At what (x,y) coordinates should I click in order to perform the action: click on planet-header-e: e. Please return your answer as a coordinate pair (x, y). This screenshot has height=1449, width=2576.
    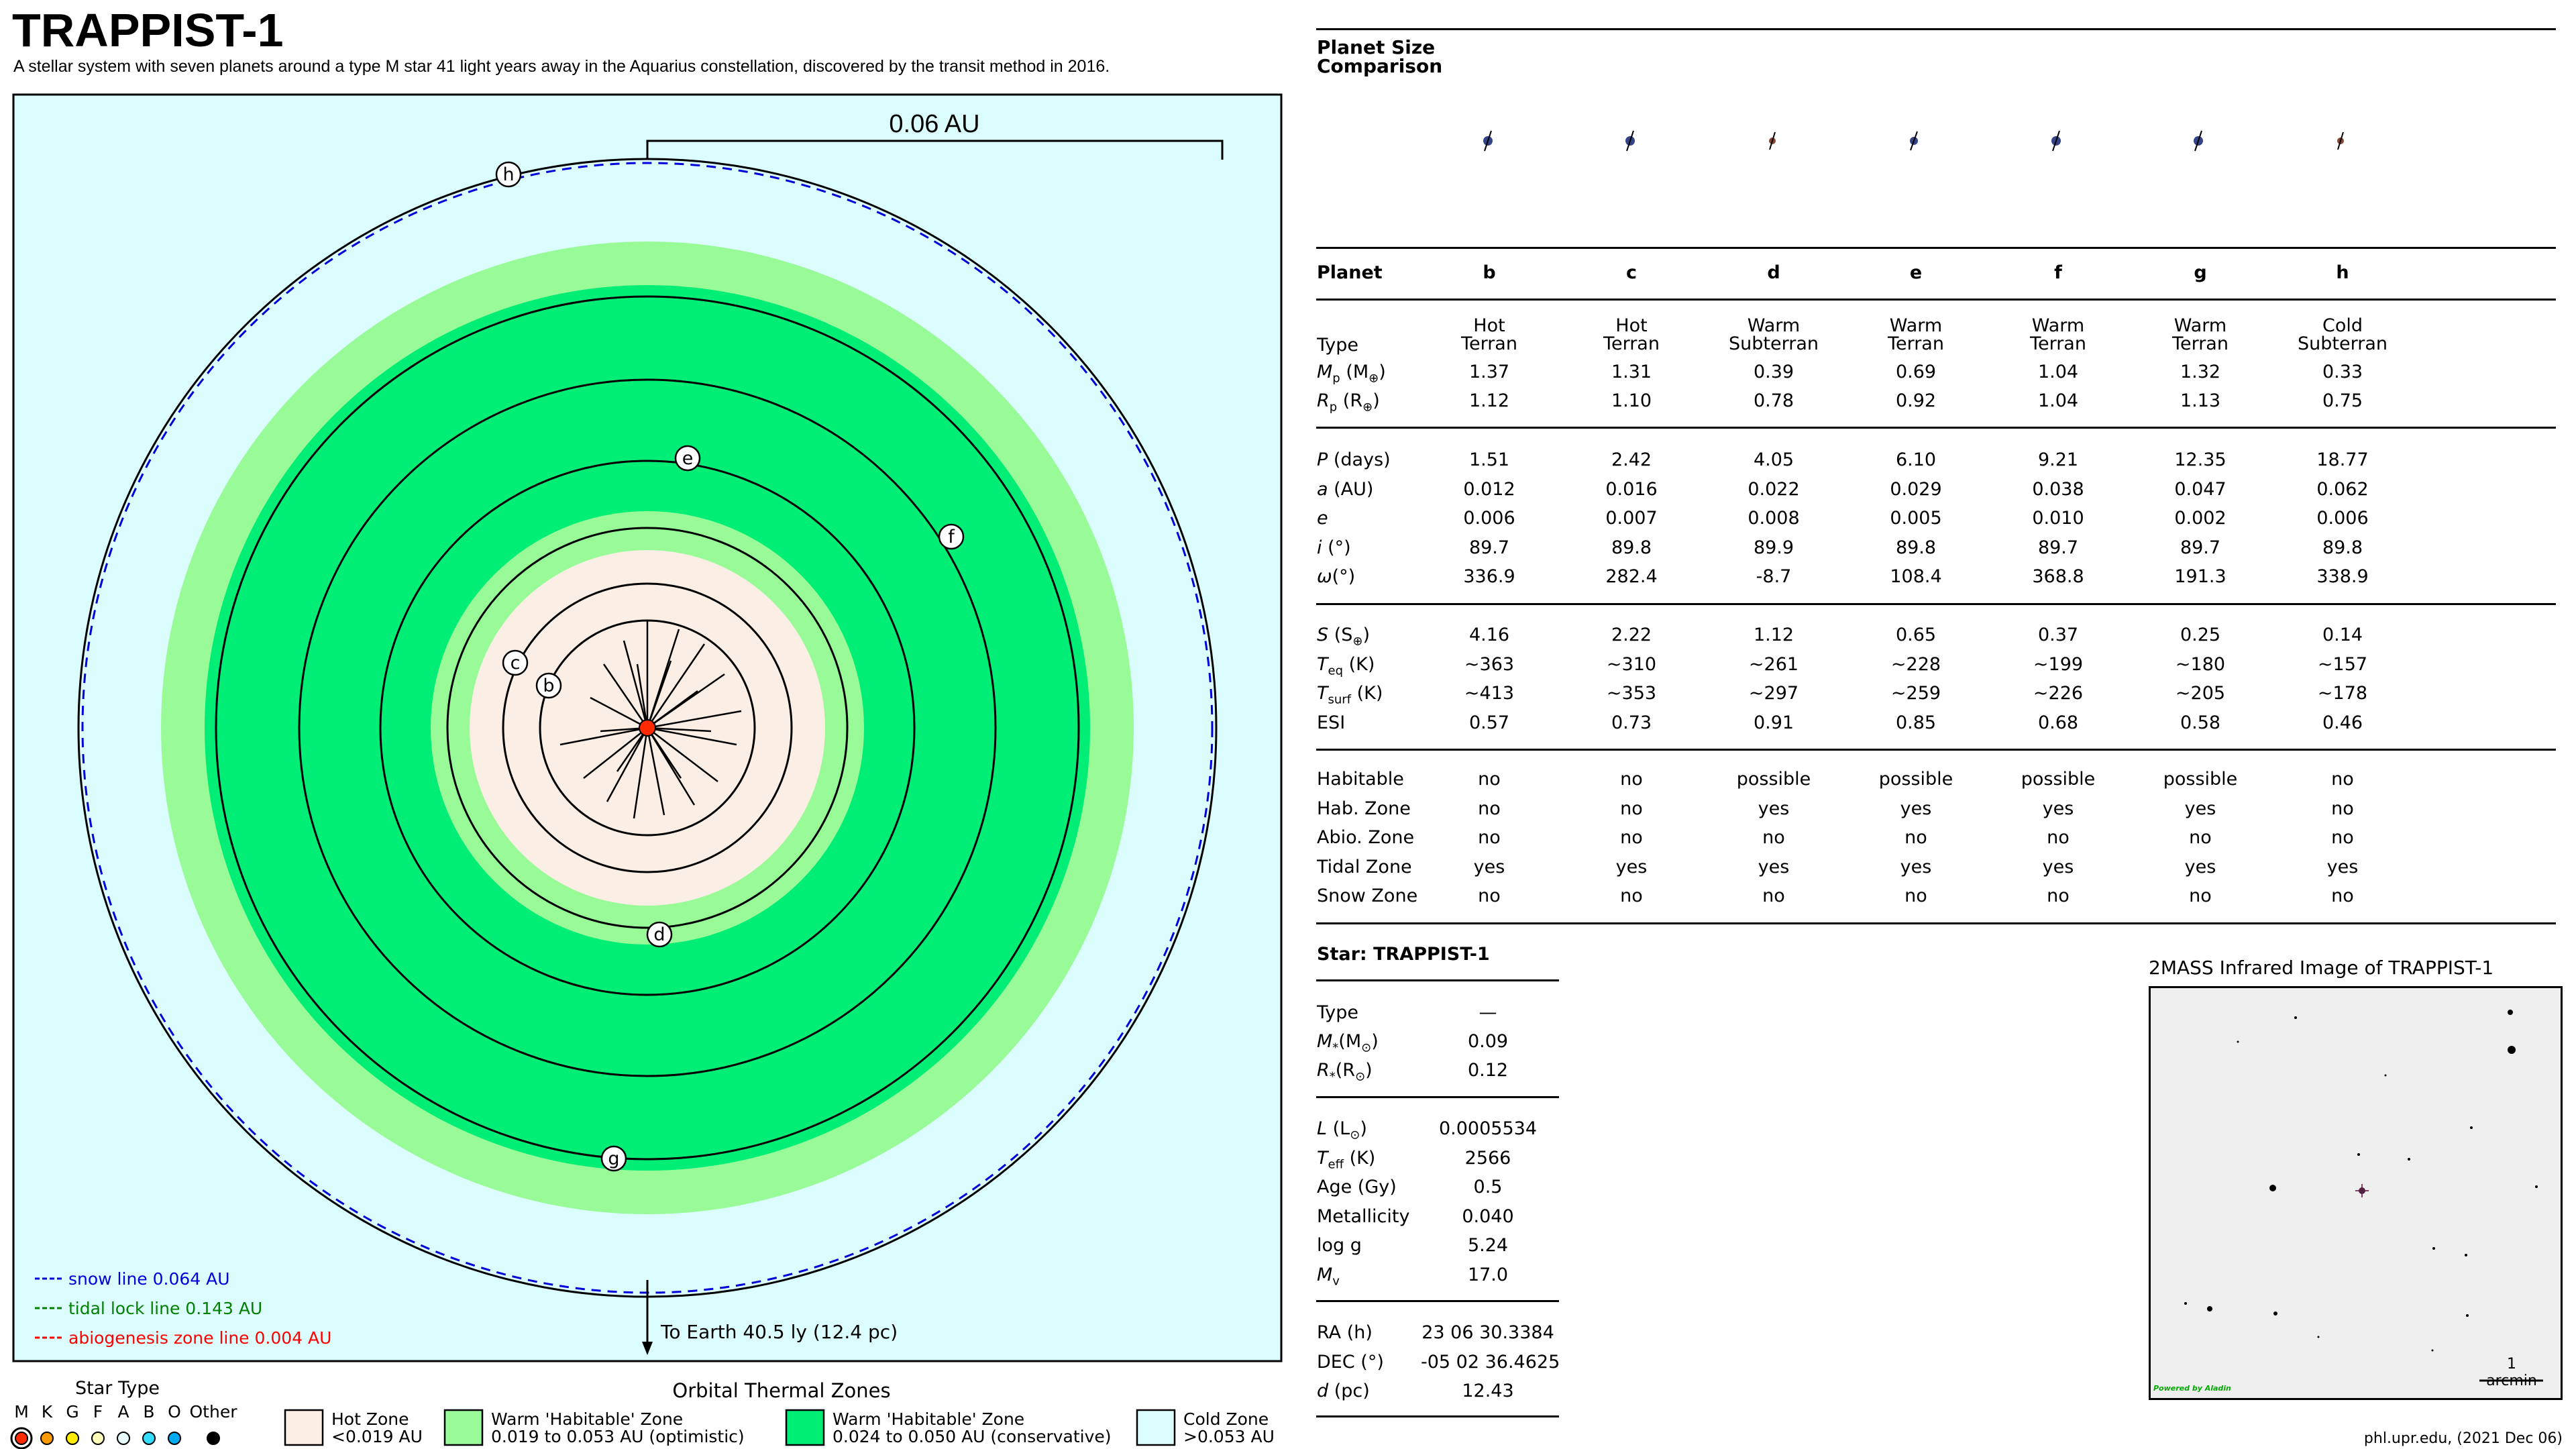
    Looking at the image, I should click on (1916, 272).